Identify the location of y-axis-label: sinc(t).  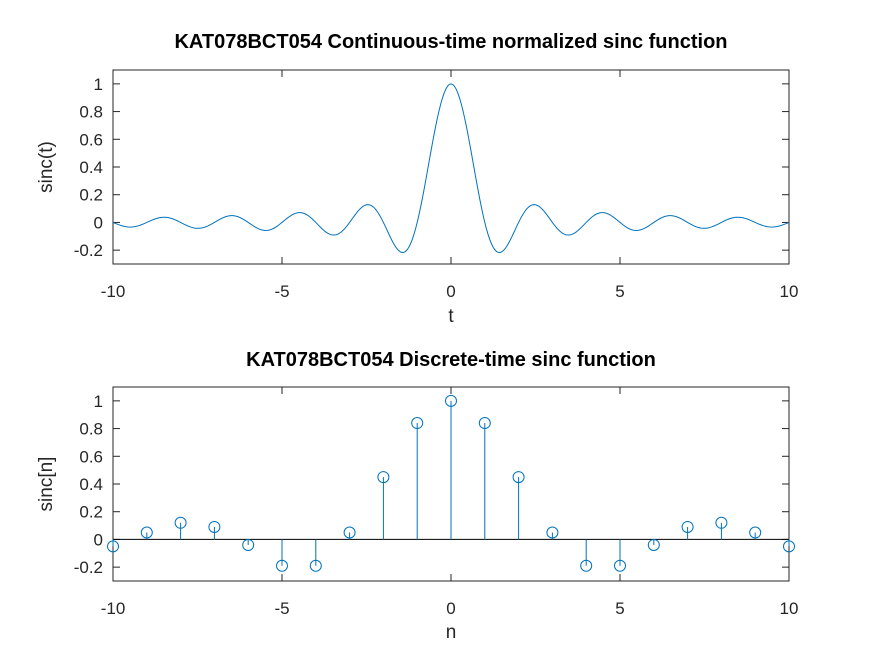
(46, 167).